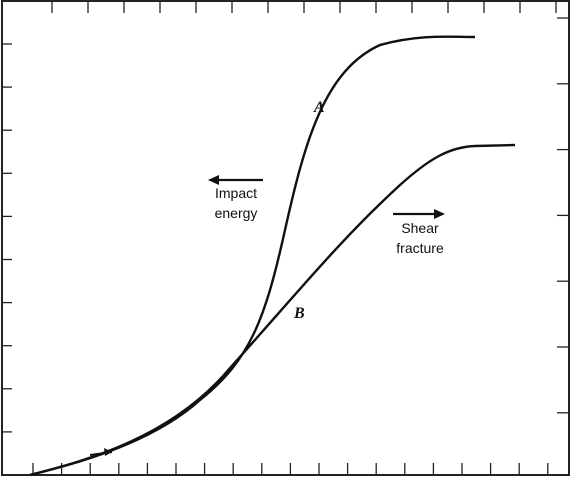 The height and width of the screenshot is (477, 572). Describe the element at coordinates (319, 107) in the screenshot. I see `curve-a-label: A` at that location.